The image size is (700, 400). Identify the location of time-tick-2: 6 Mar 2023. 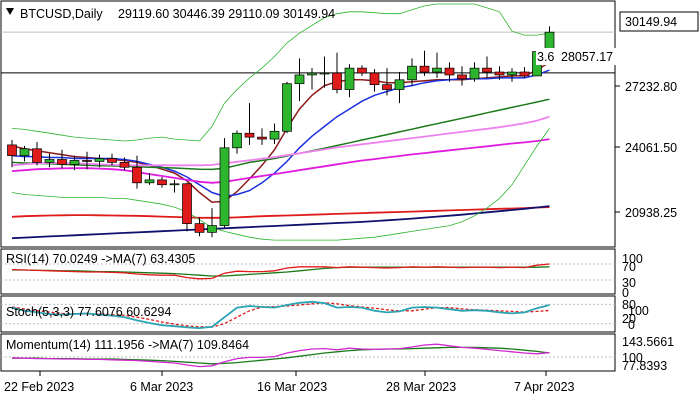
(161, 387).